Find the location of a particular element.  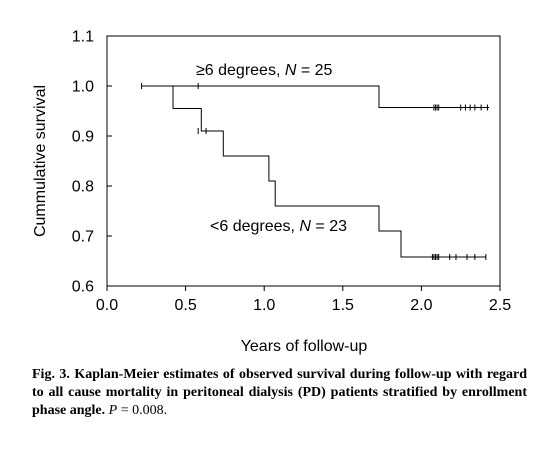

y-axis-ticks: 0.6 0.7 0.8 0.9 1.0 1.1 is located at coordinates (92, 162).